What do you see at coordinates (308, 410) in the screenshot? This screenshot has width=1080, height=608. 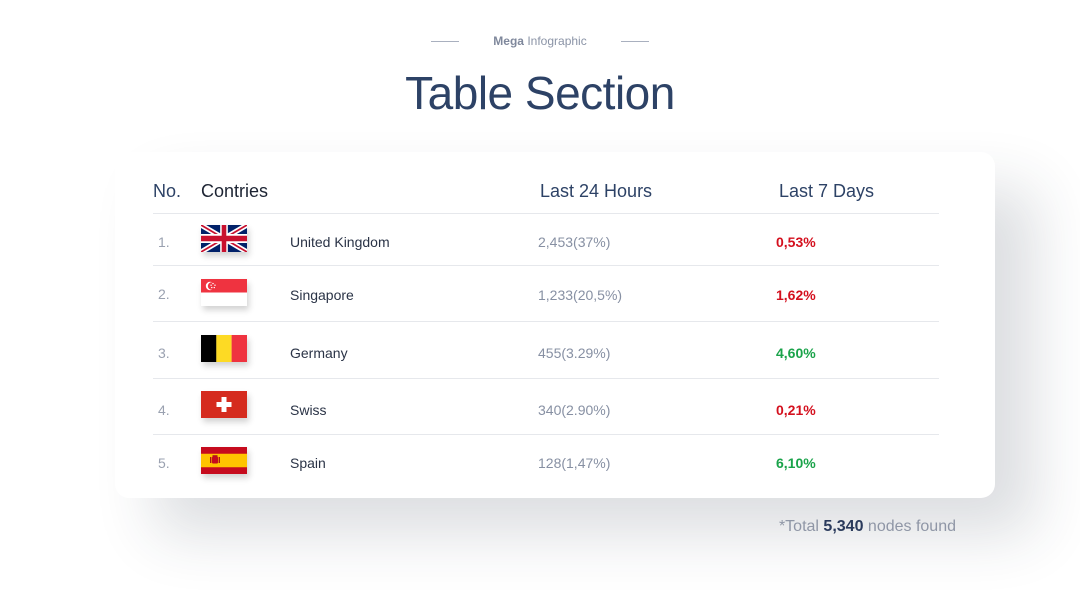 I see `country-name: Swiss` at bounding box center [308, 410].